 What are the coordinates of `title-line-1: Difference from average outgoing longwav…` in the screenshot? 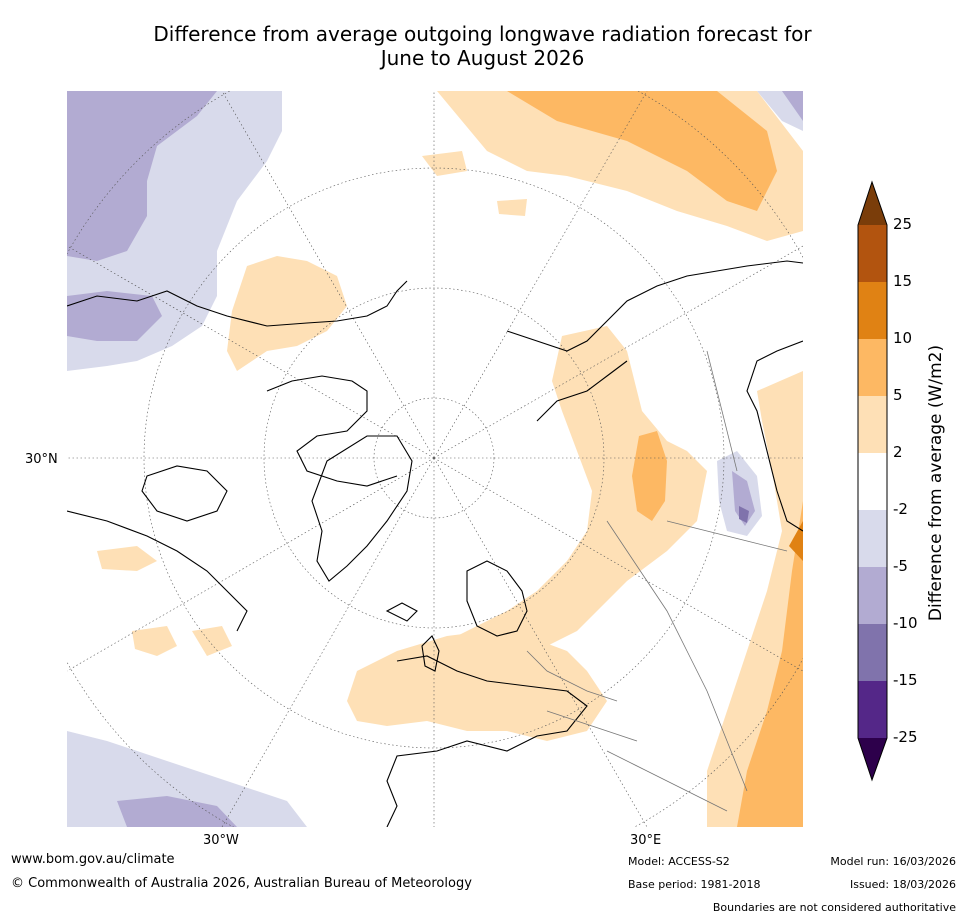 It's located at (482, 34).